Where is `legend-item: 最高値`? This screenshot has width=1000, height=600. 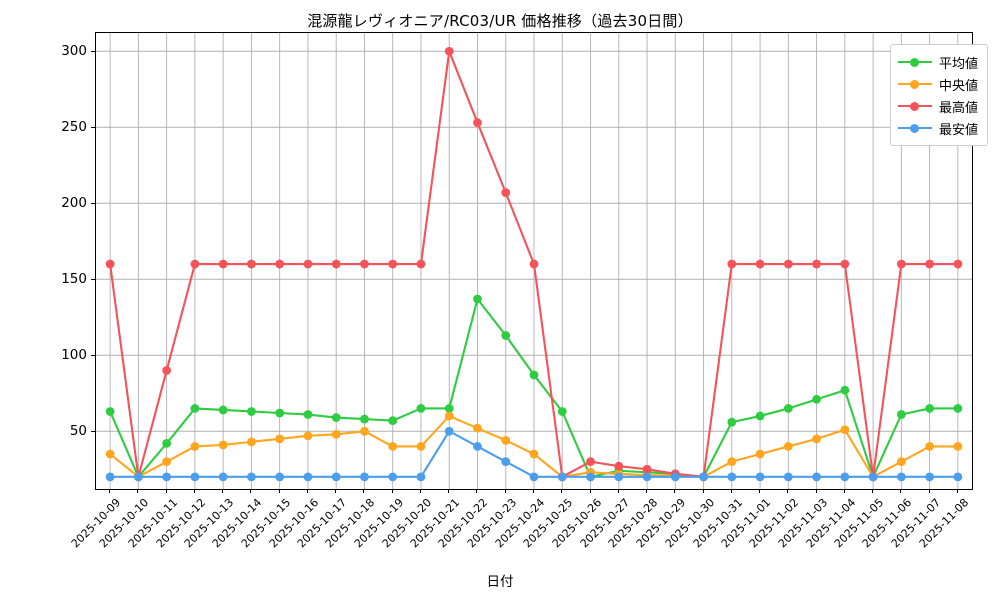
legend-item: 最高値 is located at coordinates (937, 106).